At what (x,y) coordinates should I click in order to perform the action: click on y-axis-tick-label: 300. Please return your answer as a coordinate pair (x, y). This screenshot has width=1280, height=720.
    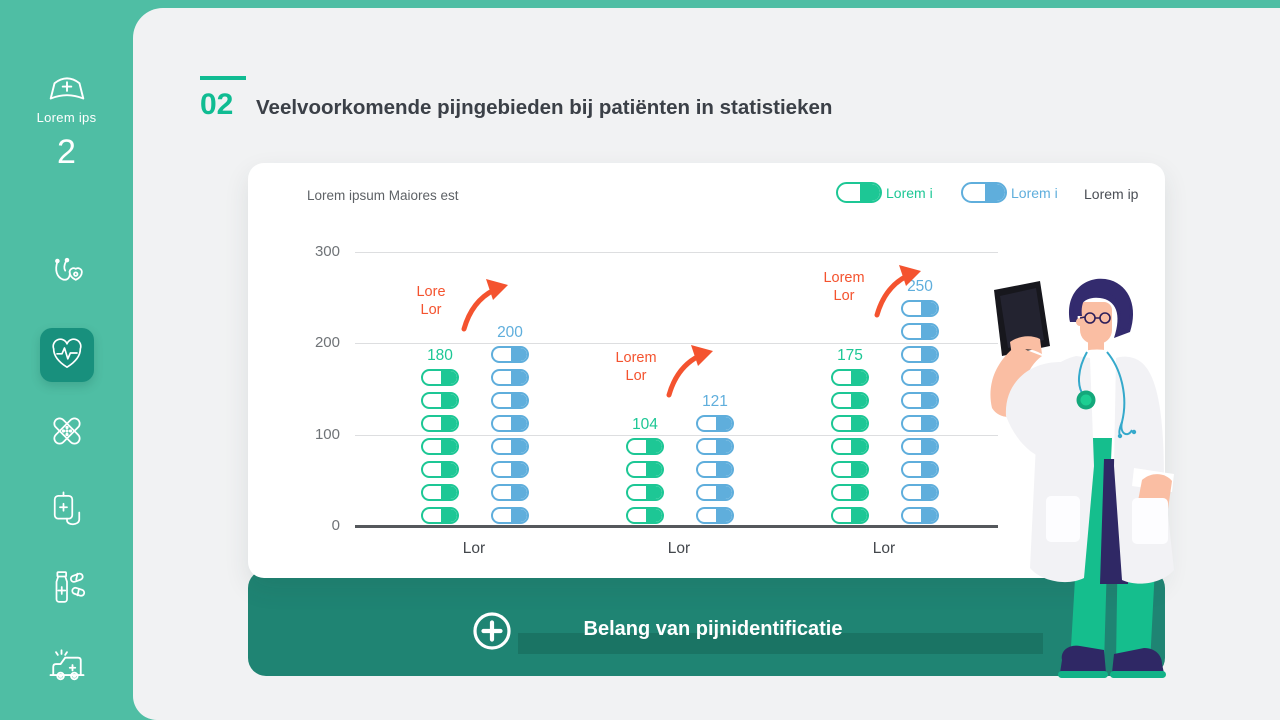
    Looking at the image, I should click on (327, 252).